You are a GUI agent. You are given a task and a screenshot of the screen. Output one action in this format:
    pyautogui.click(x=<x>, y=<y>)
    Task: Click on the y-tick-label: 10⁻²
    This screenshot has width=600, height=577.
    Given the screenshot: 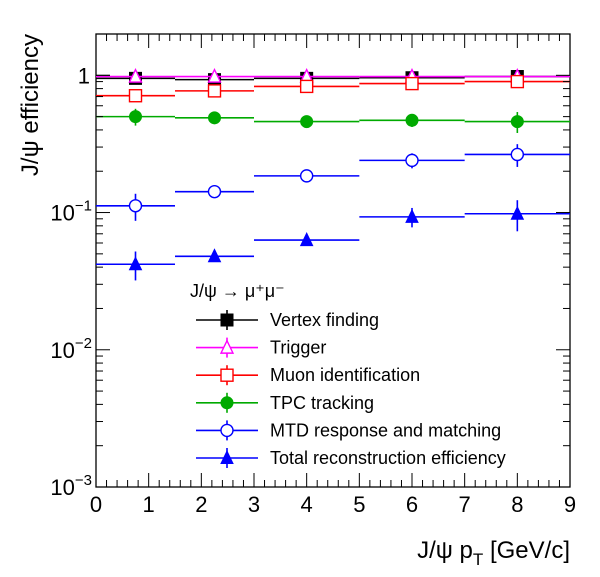 What is the action you would take?
    pyautogui.click(x=71, y=349)
    